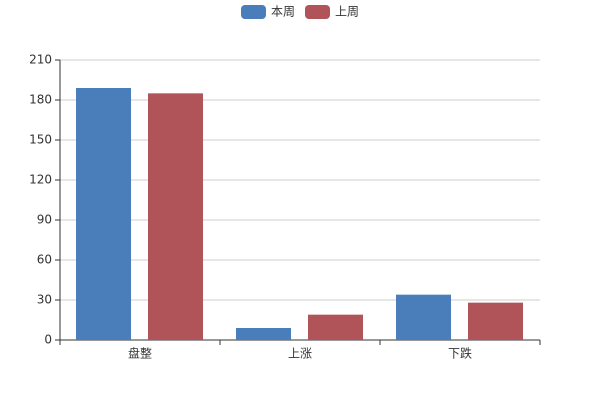  Describe the element at coordinates (140, 353) in the screenshot. I see `x-tick-label: 盘整` at that location.